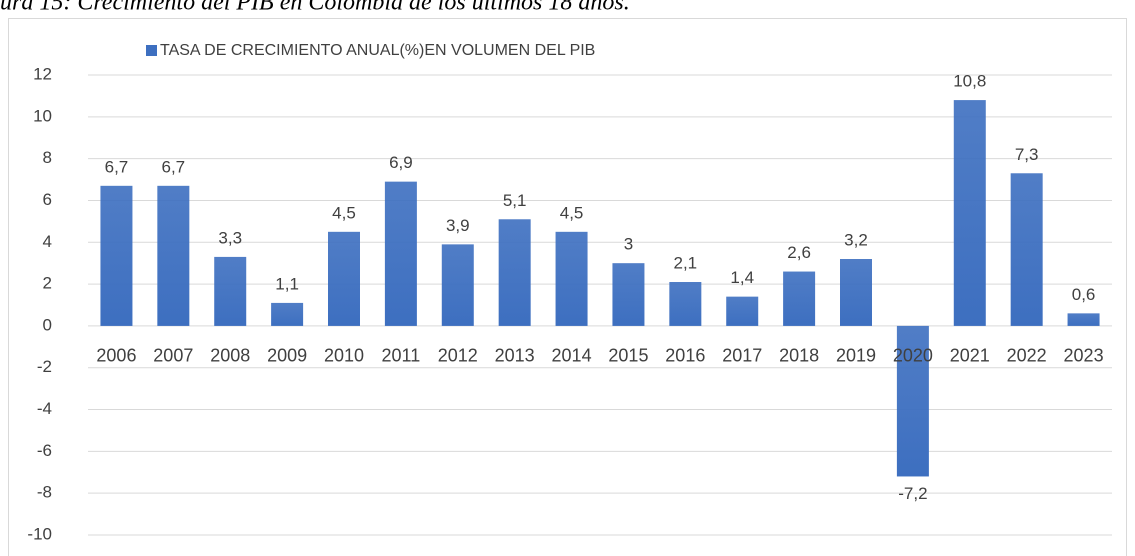 This screenshot has width=1135, height=556. What do you see at coordinates (230, 237) in the screenshot?
I see `data-label: 3,3` at bounding box center [230, 237].